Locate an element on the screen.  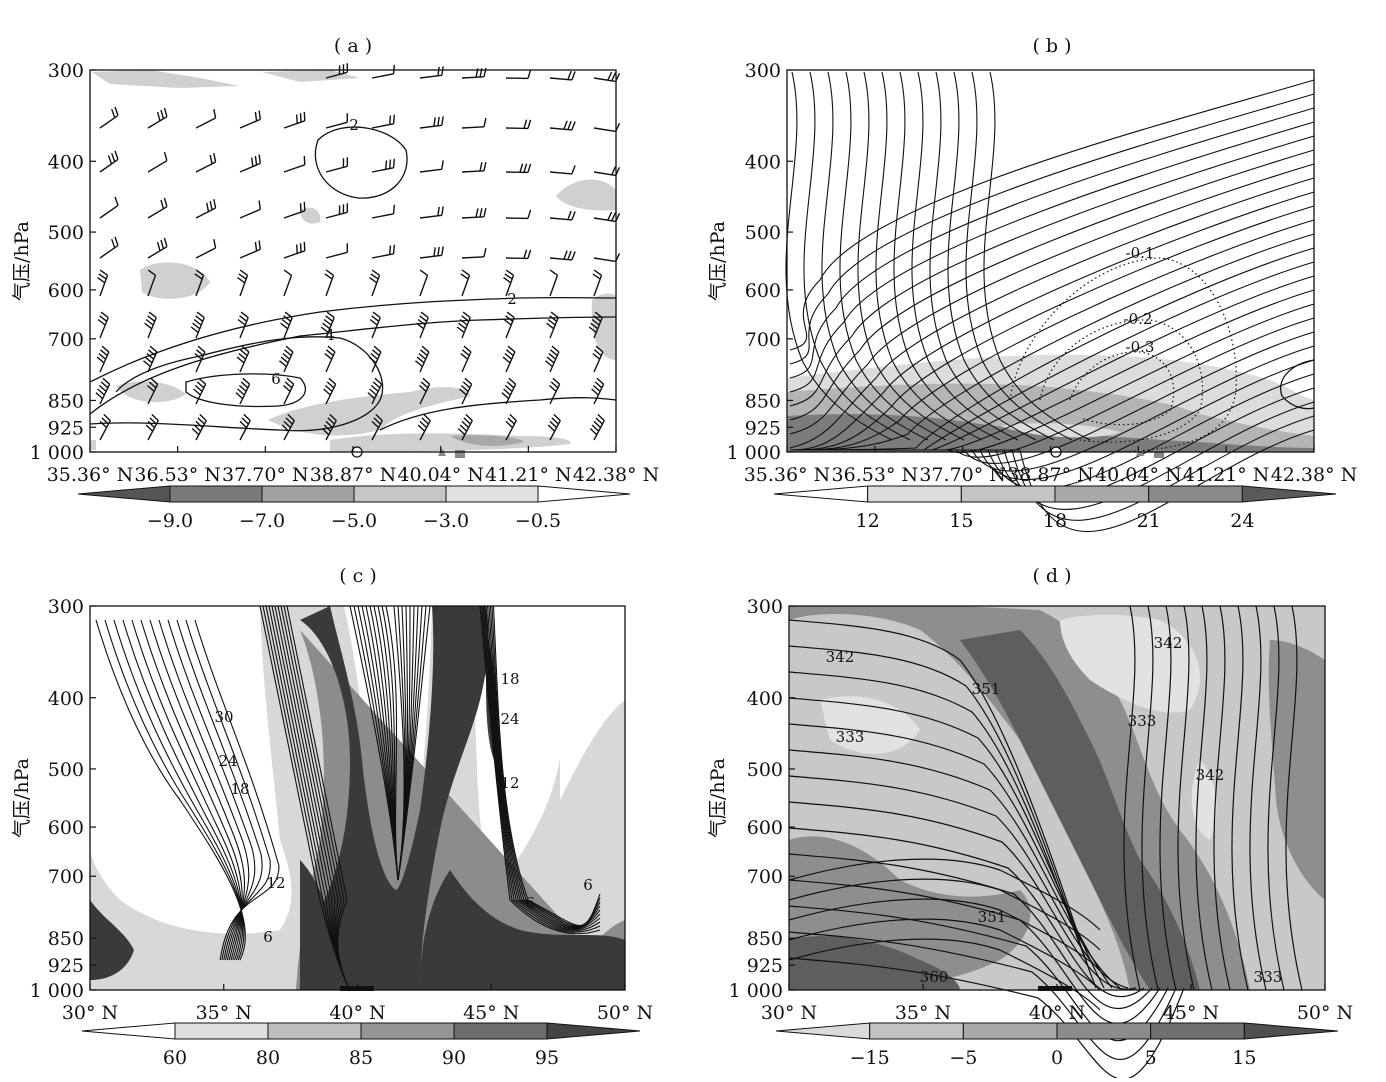
colorbar-label: 24 is located at coordinates (1242, 521).